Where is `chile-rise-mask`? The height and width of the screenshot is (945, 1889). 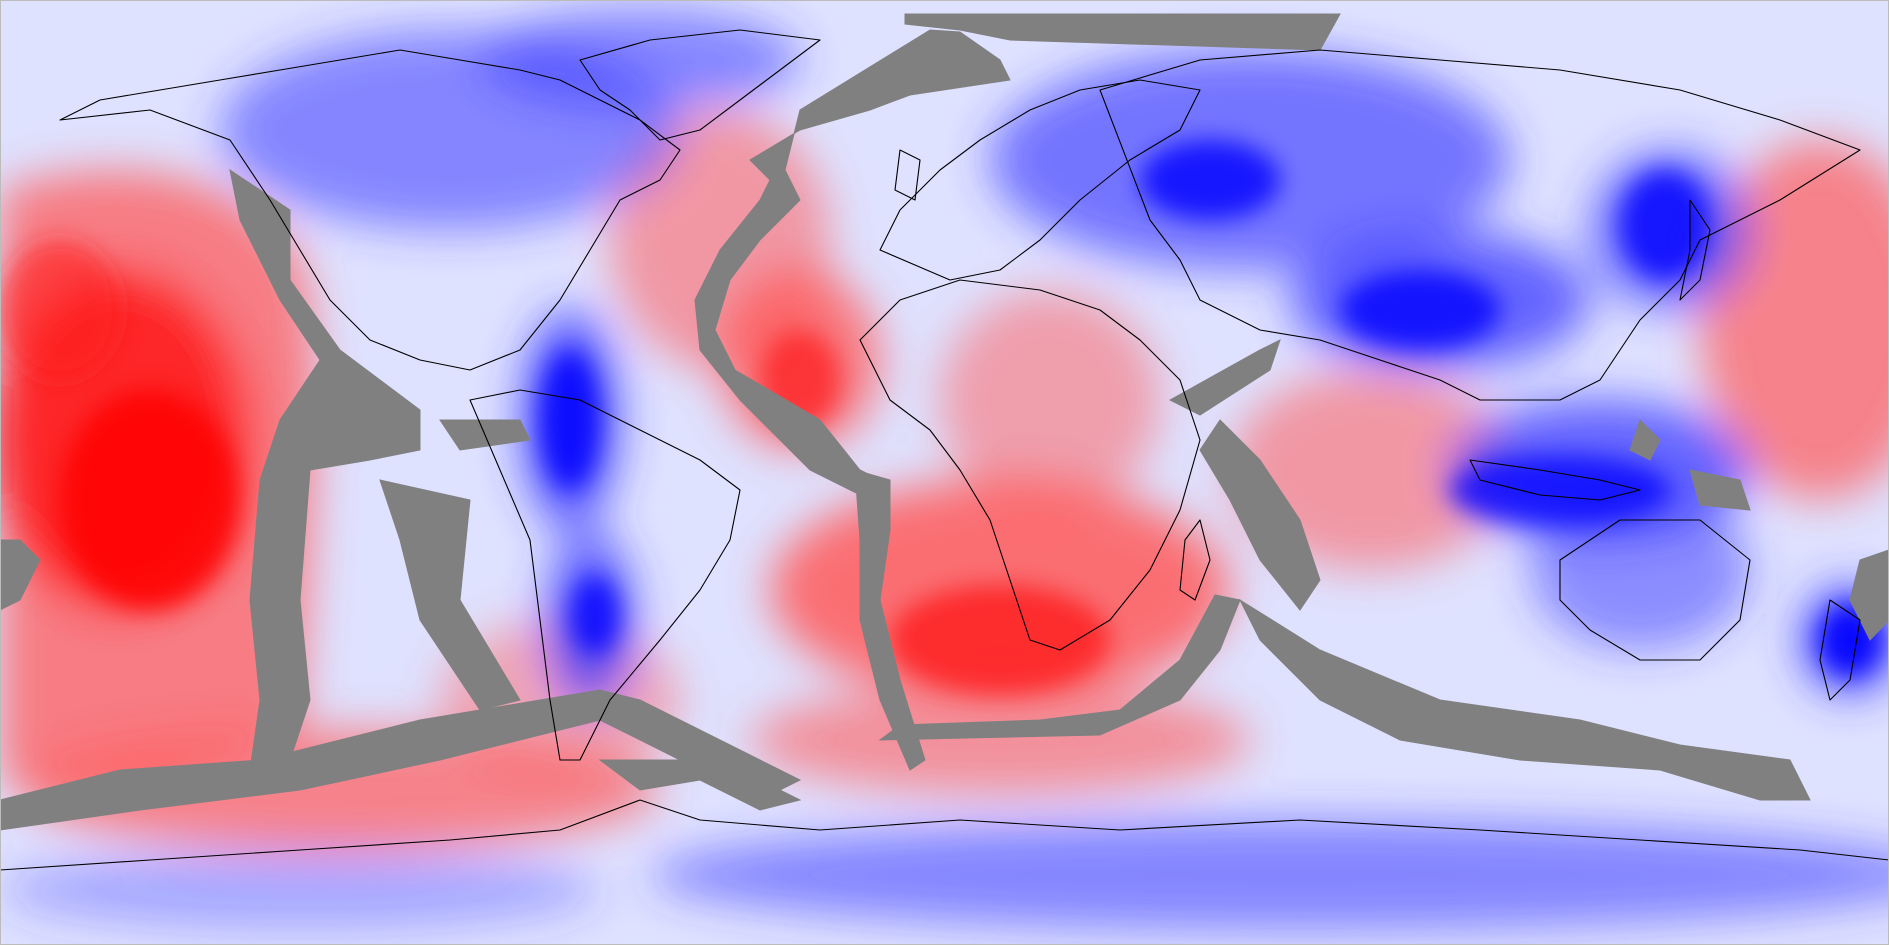 chile-rise-mask is located at coordinates (450, 595).